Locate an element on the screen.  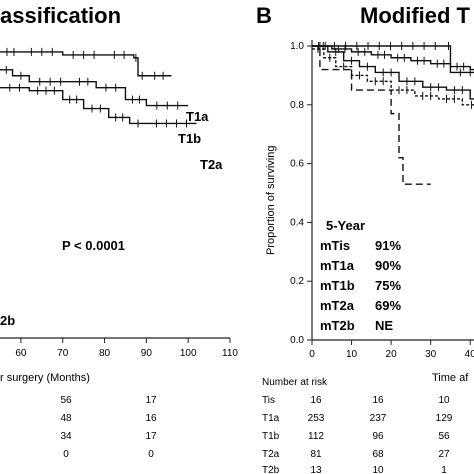
curve-label-t1a: T1a is located at coordinates (197, 116).